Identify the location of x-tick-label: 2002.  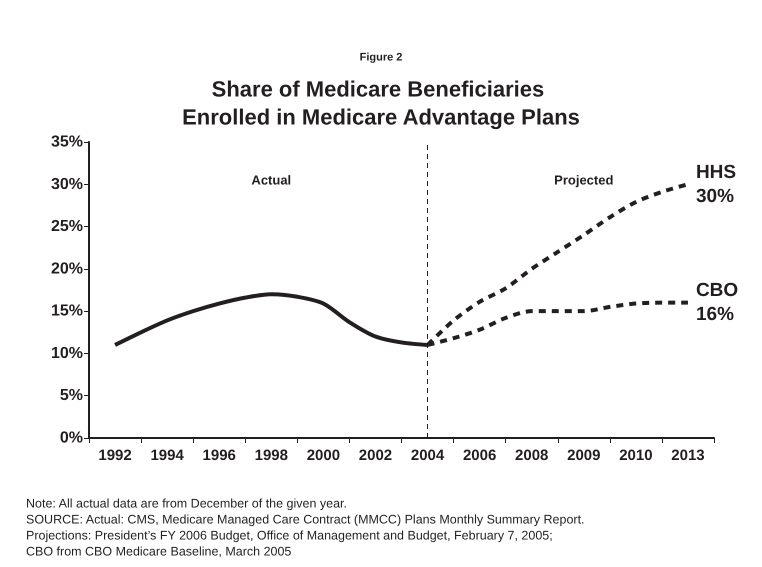
(375, 455).